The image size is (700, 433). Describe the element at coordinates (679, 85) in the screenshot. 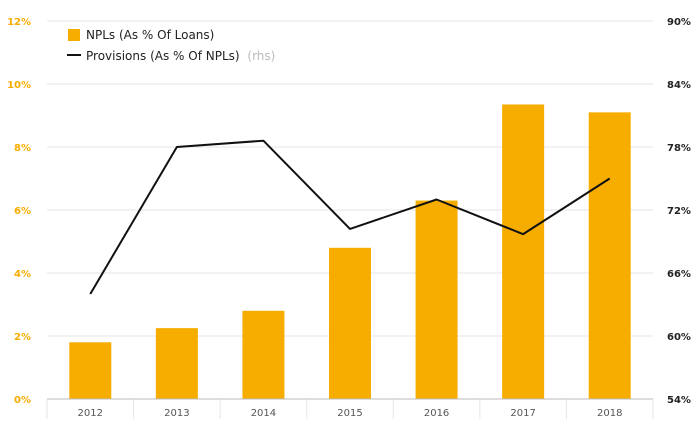

I see `y-right-tick-label: 84%` at that location.